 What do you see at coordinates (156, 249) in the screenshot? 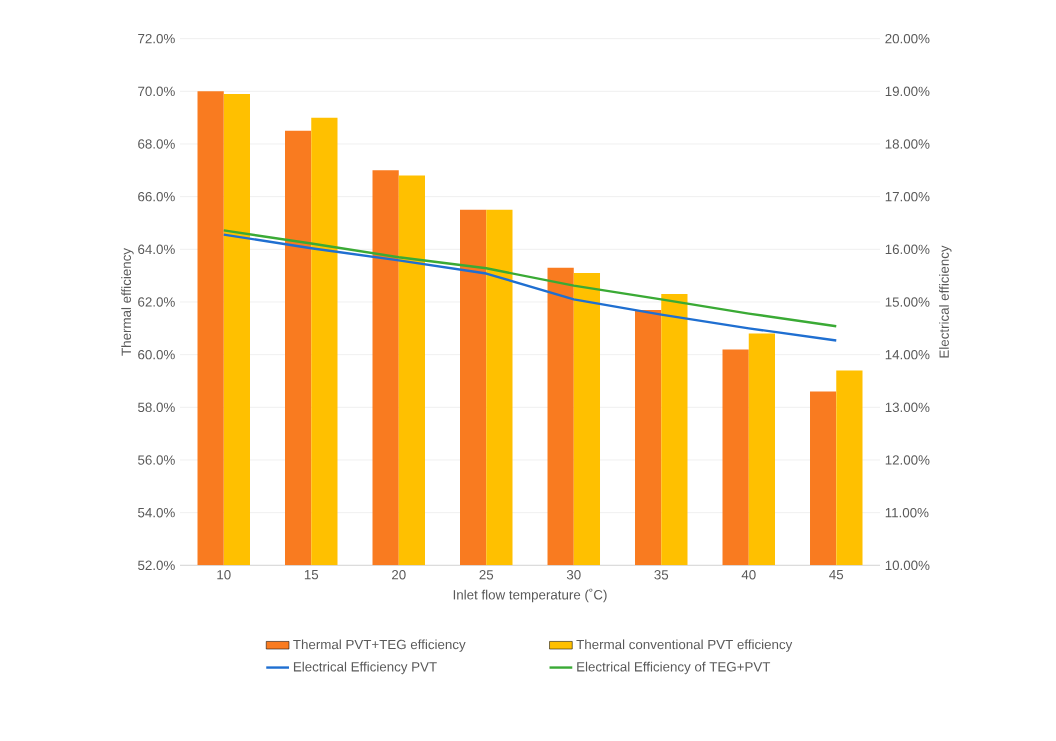
I see `y-tick-label: 64.0%` at bounding box center [156, 249].